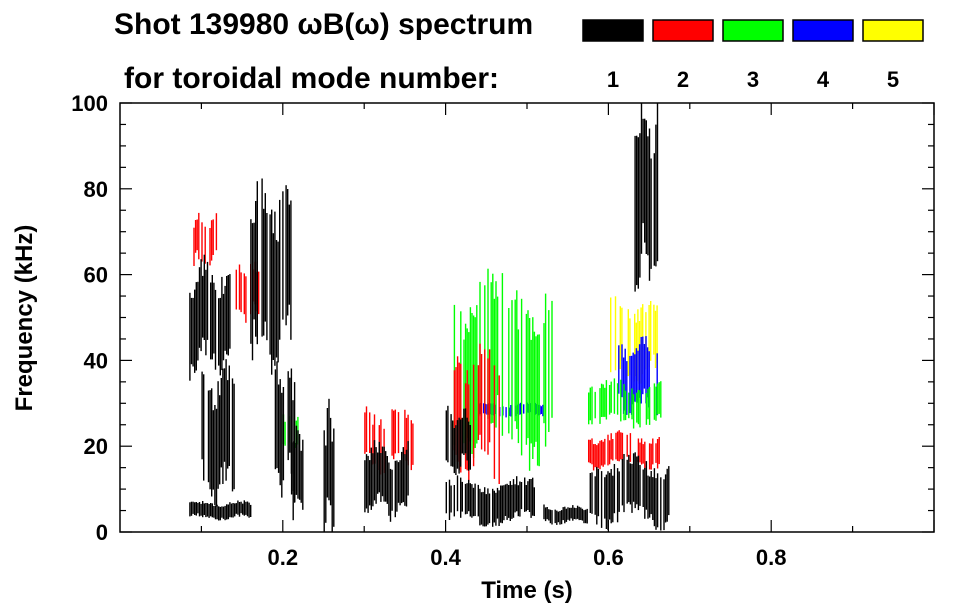  I want to click on x-tick-label: 0.4, so click(445, 557).